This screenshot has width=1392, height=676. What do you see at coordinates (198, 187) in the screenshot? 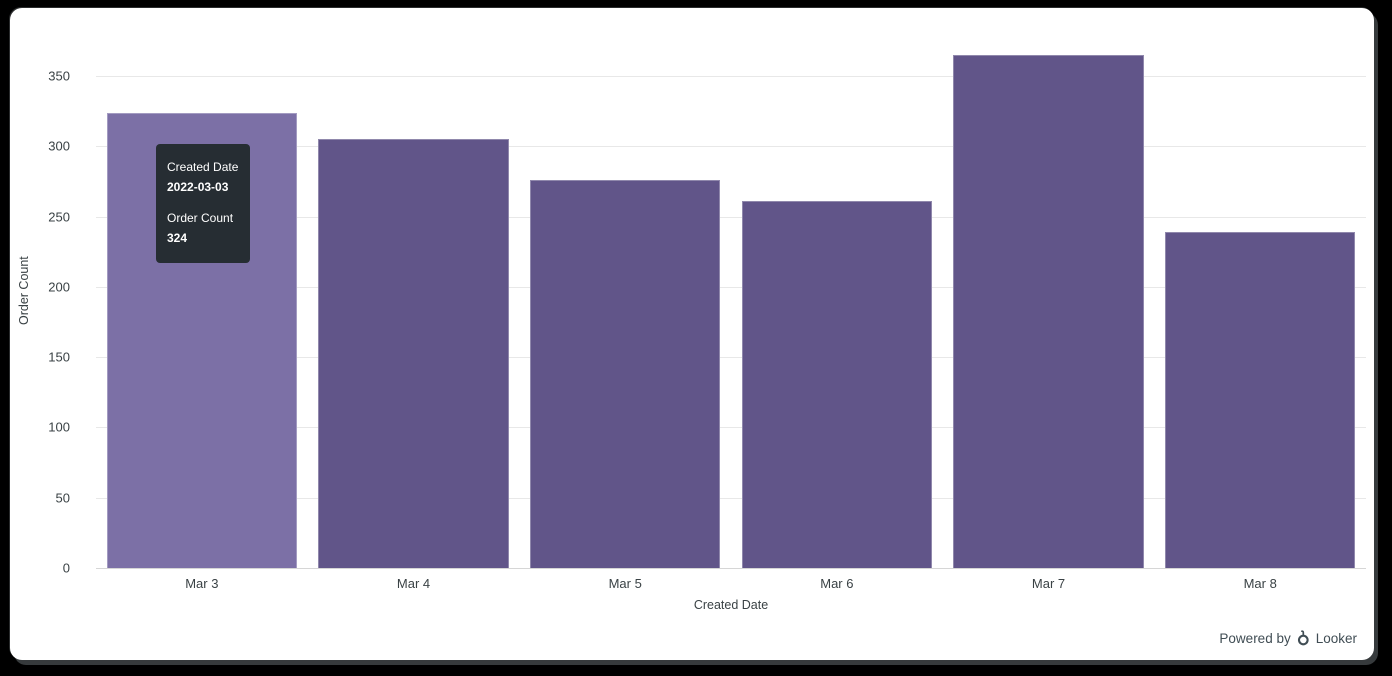
I see `tooltip-dimension-value: 2022-03-03` at bounding box center [198, 187].